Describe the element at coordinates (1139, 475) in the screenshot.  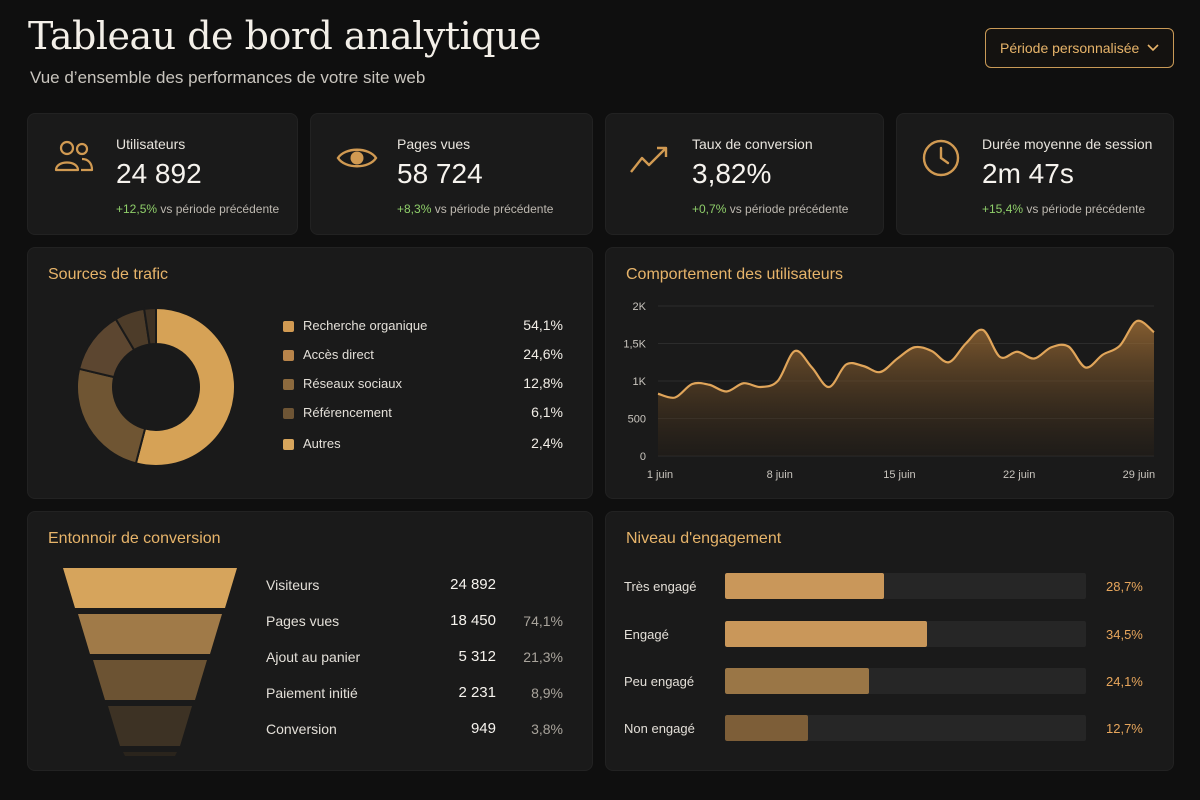
I see `x-tick-label: 29 juin` at that location.